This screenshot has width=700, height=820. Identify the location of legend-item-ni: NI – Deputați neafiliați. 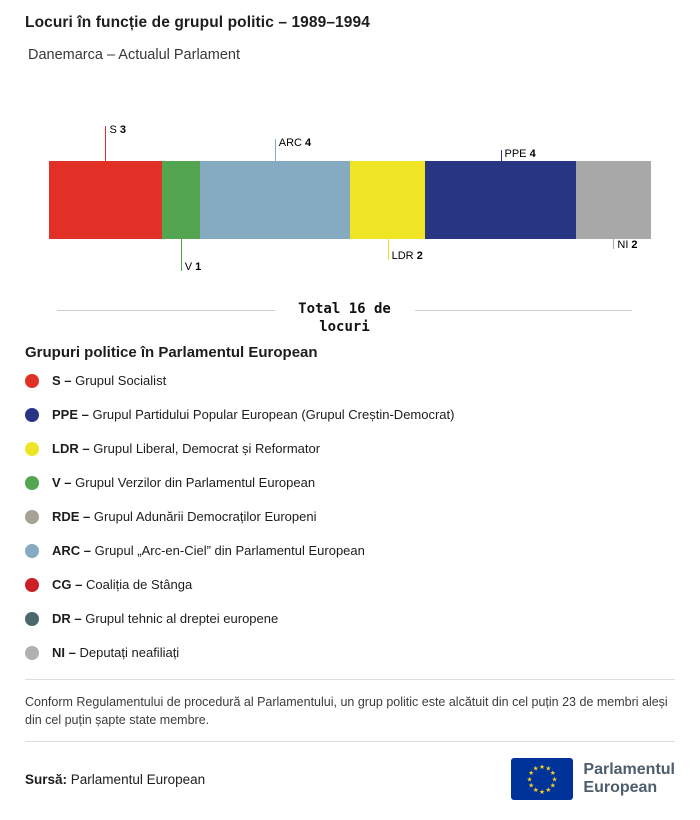
(362, 652).